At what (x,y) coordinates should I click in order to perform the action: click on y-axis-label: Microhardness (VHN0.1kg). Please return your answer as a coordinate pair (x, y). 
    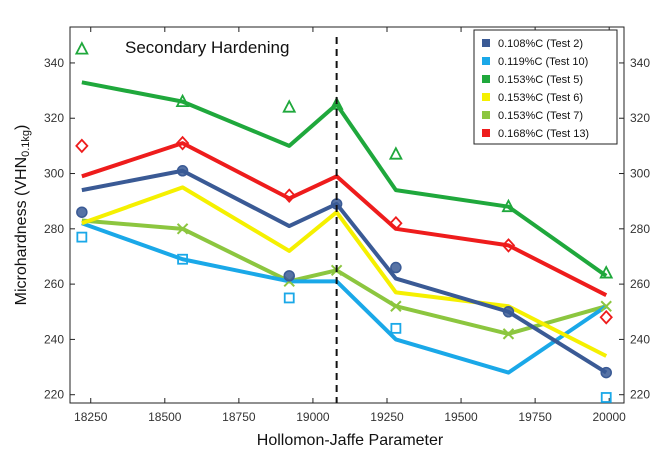
    Looking at the image, I should click on (22, 215).